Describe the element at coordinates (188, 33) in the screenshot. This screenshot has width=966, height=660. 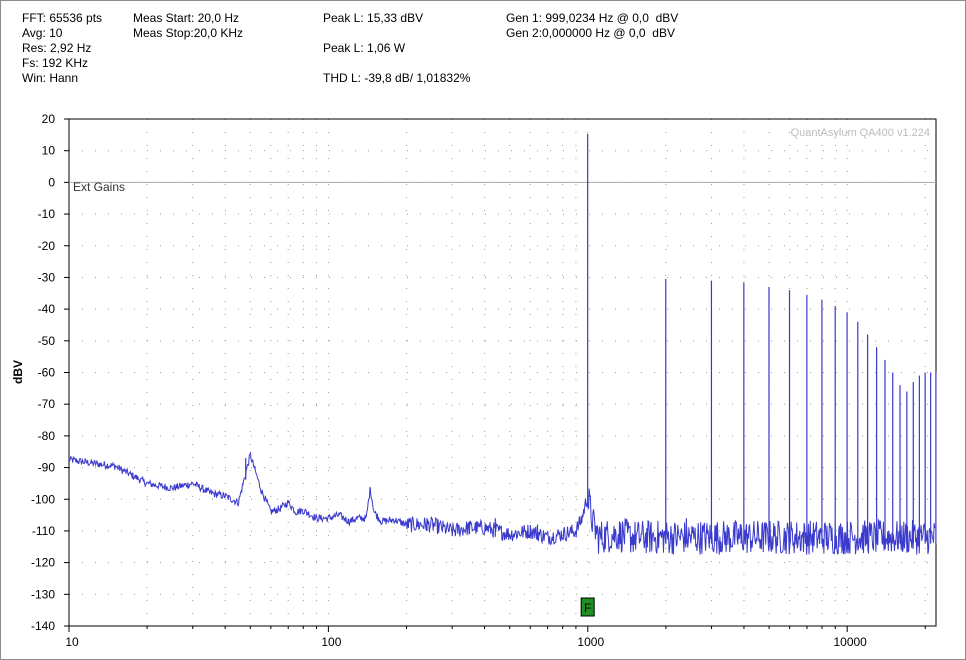
I see `meas-stop-readout: Meas Stop:20,0 KHz` at that location.